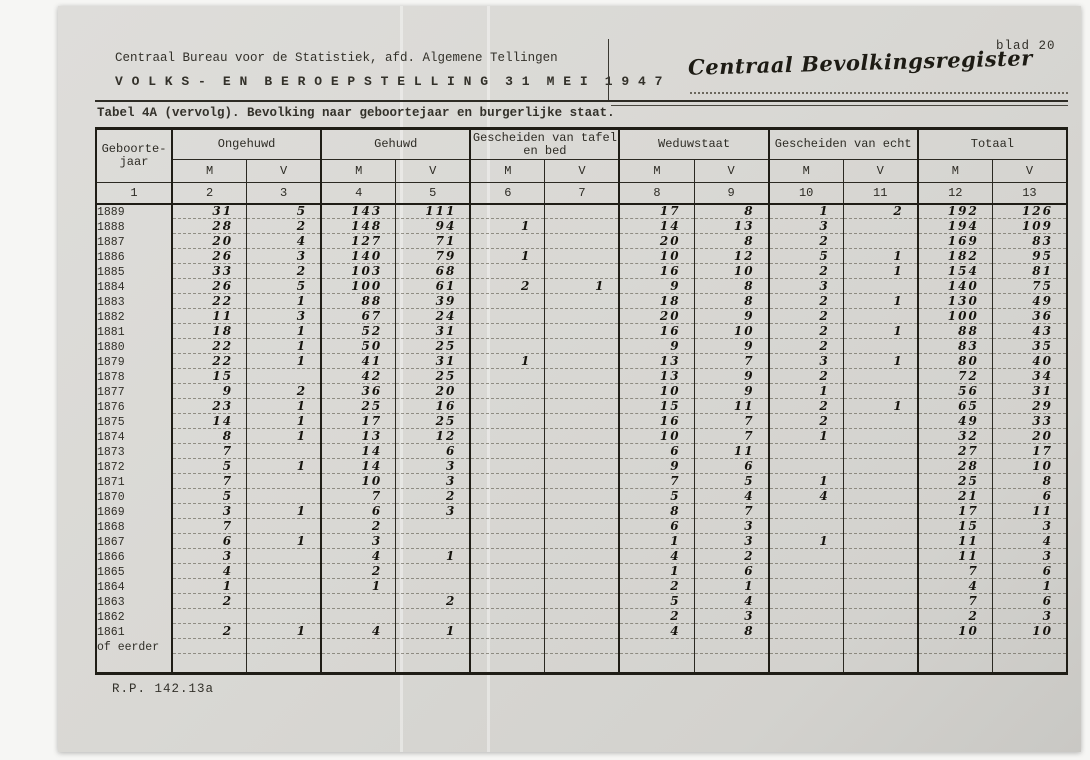  I want to click on group-header-gehuwd: Gehuwd, so click(396, 144).